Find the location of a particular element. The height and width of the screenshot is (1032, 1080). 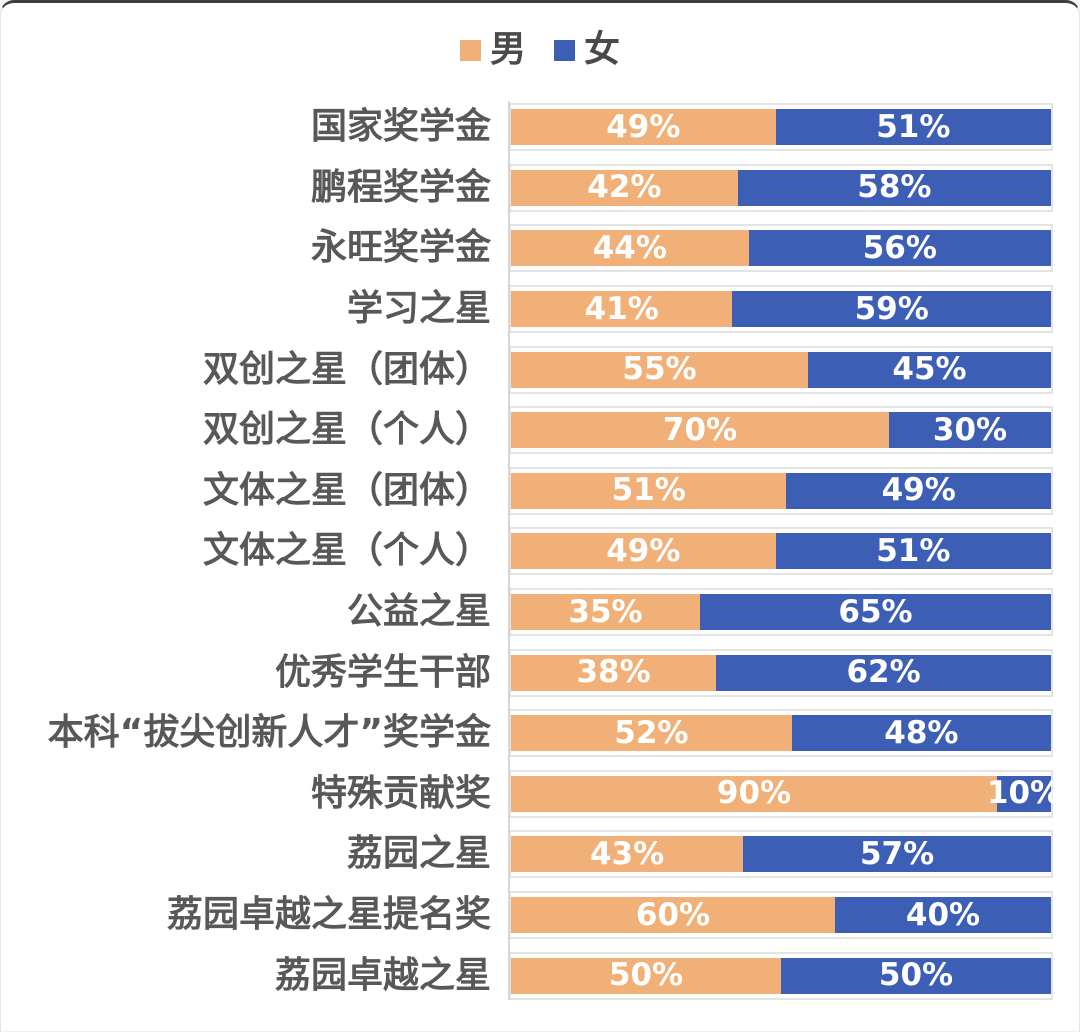

bar-segment-female: 49% is located at coordinates (918, 490).